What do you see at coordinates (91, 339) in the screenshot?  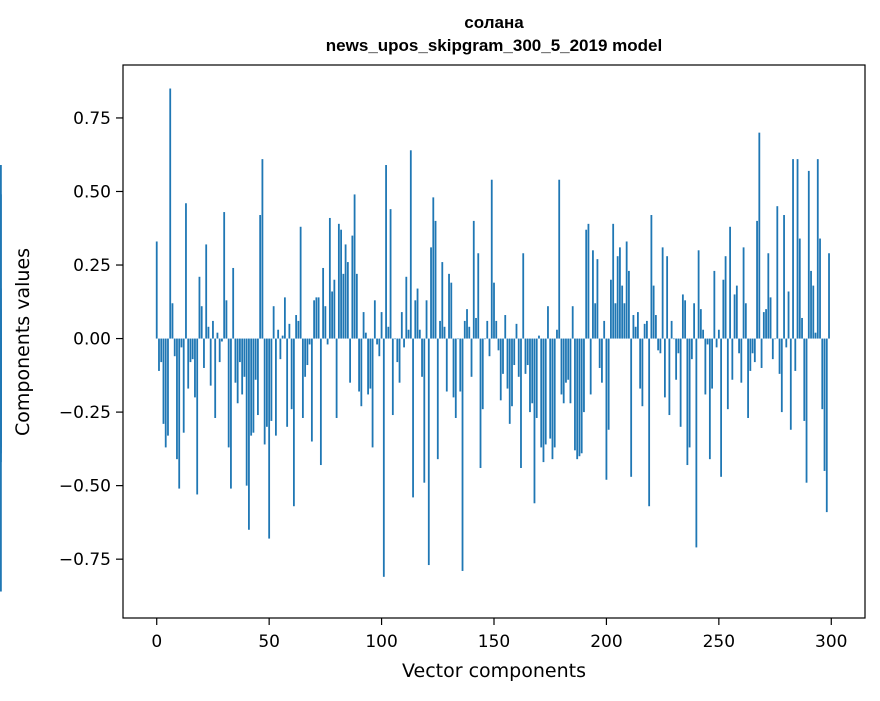 I see `y-axis-ticks: 0.75 0.50 0.25 0.00 −0.25 −0.50 −0.75` at bounding box center [91, 339].